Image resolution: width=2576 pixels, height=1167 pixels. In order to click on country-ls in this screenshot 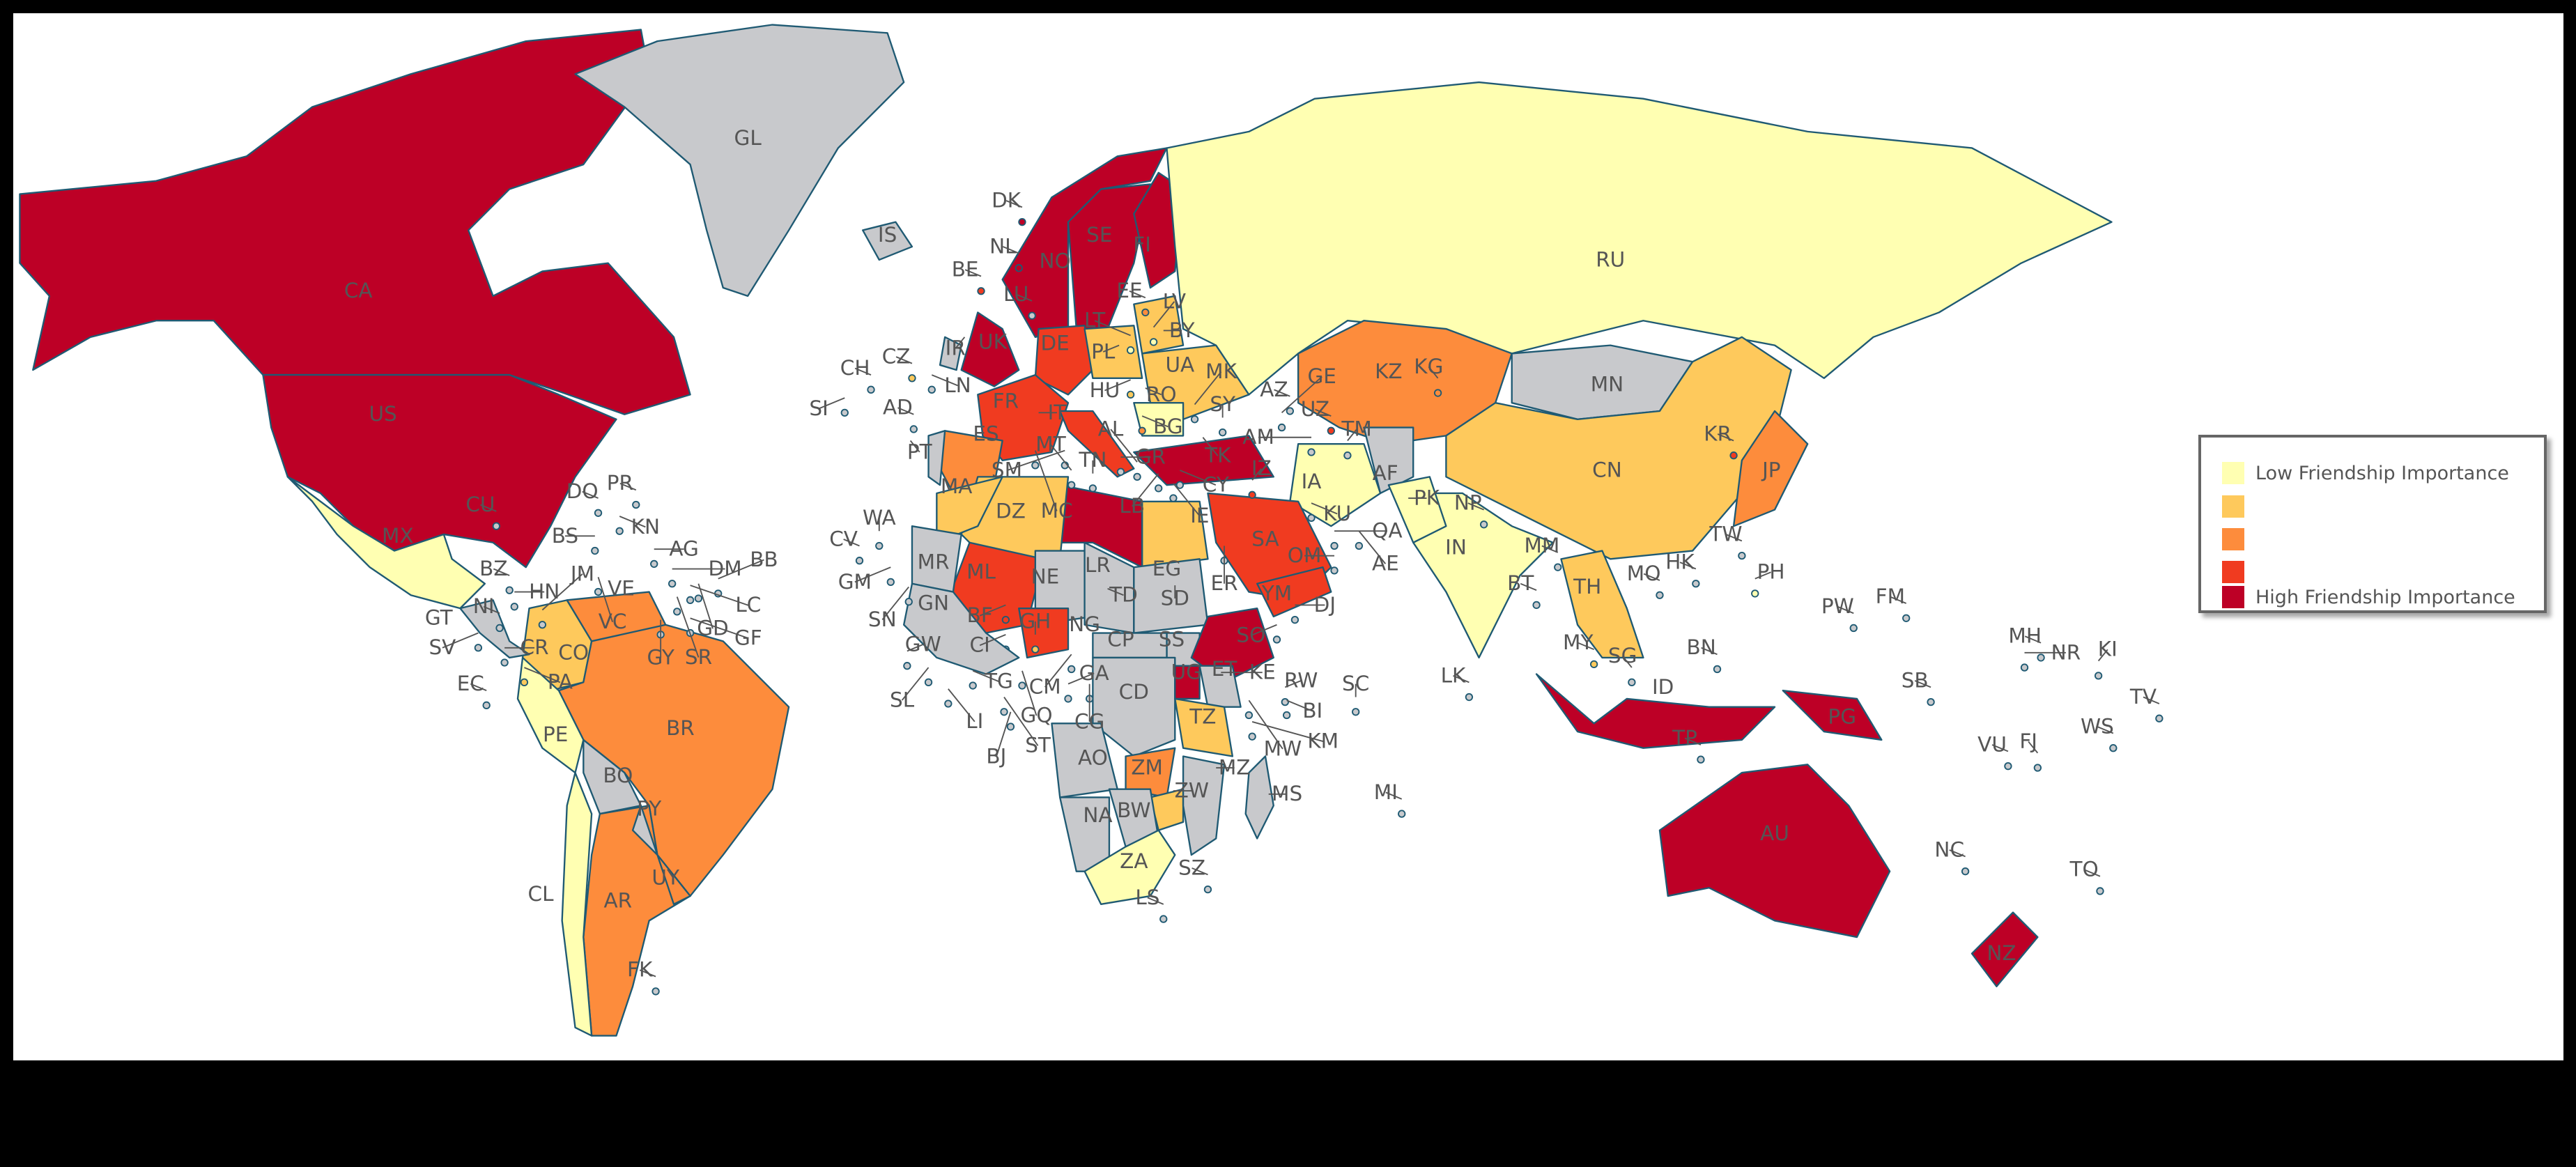, I will do `click(1163, 919)`.